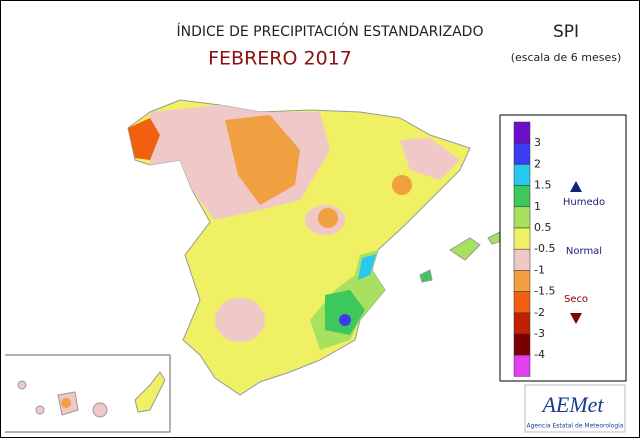 The width and height of the screenshot is (640, 442). What do you see at coordinates (537, 142) in the screenshot?
I see `legend-label: 3` at bounding box center [537, 142].